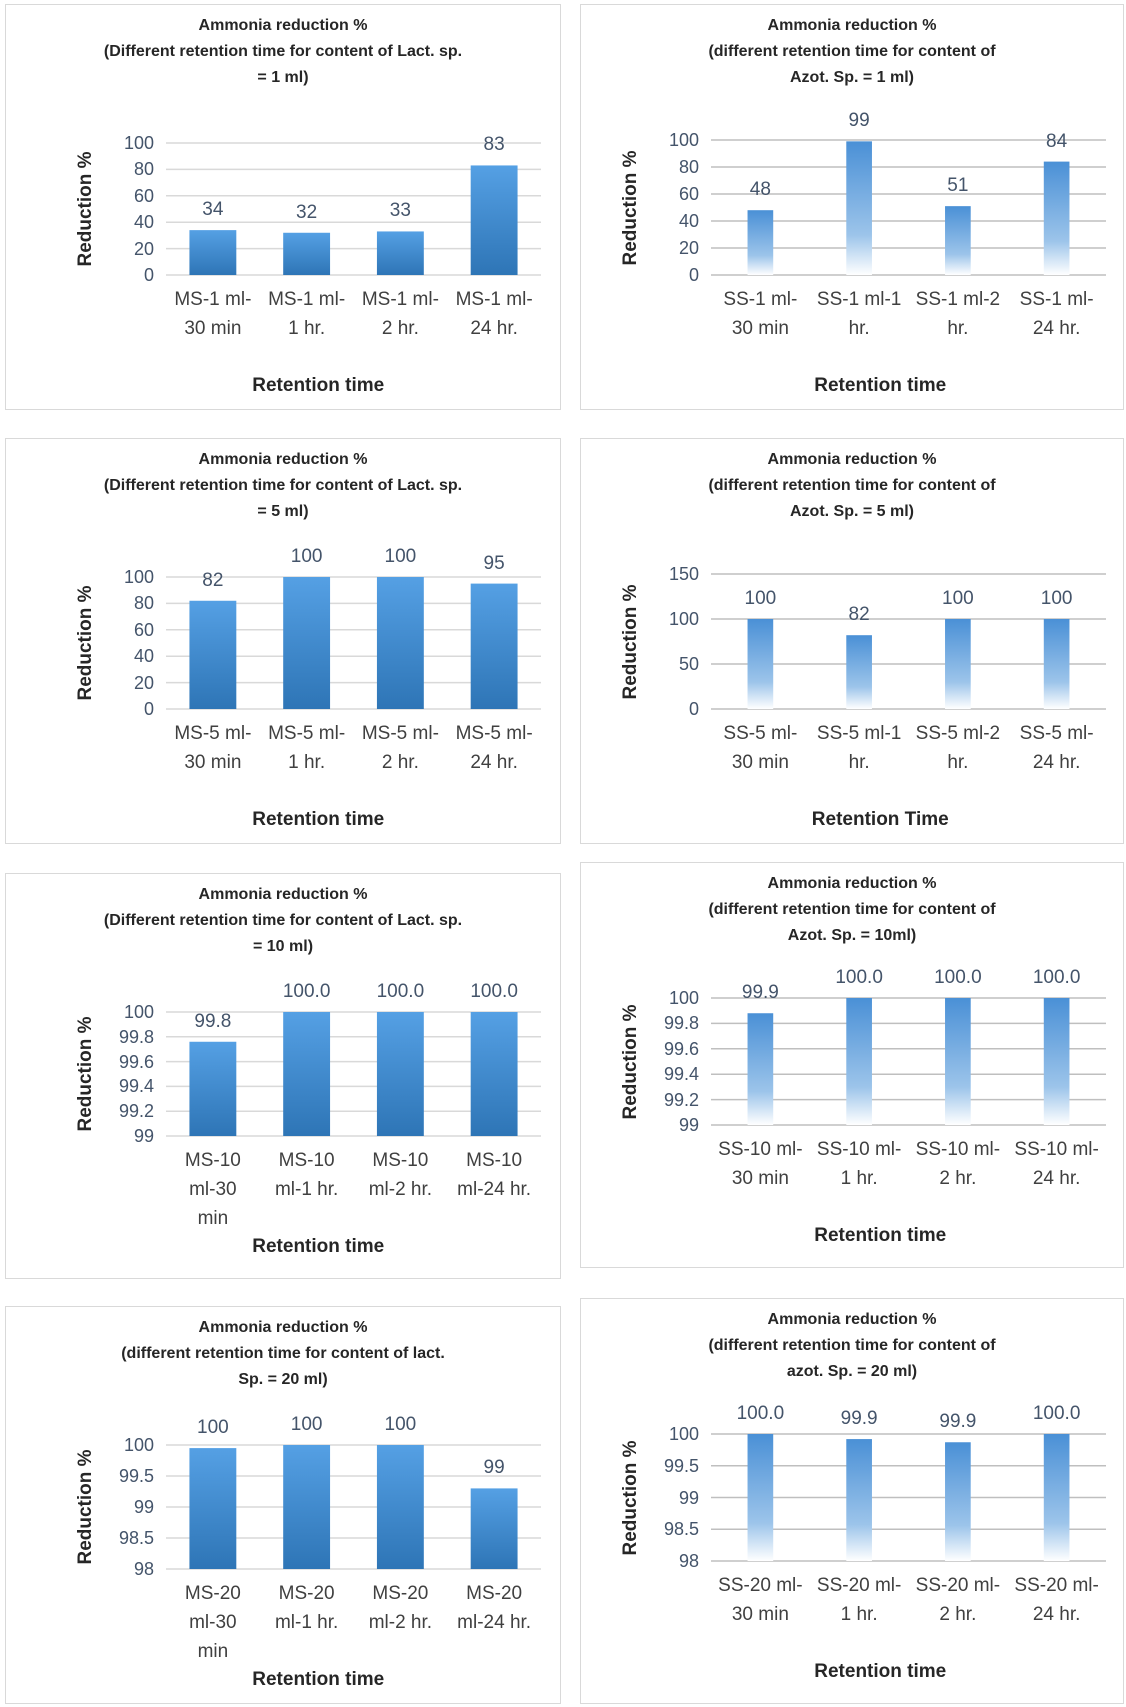  I want to click on value-label: 99.9, so click(958, 1422).